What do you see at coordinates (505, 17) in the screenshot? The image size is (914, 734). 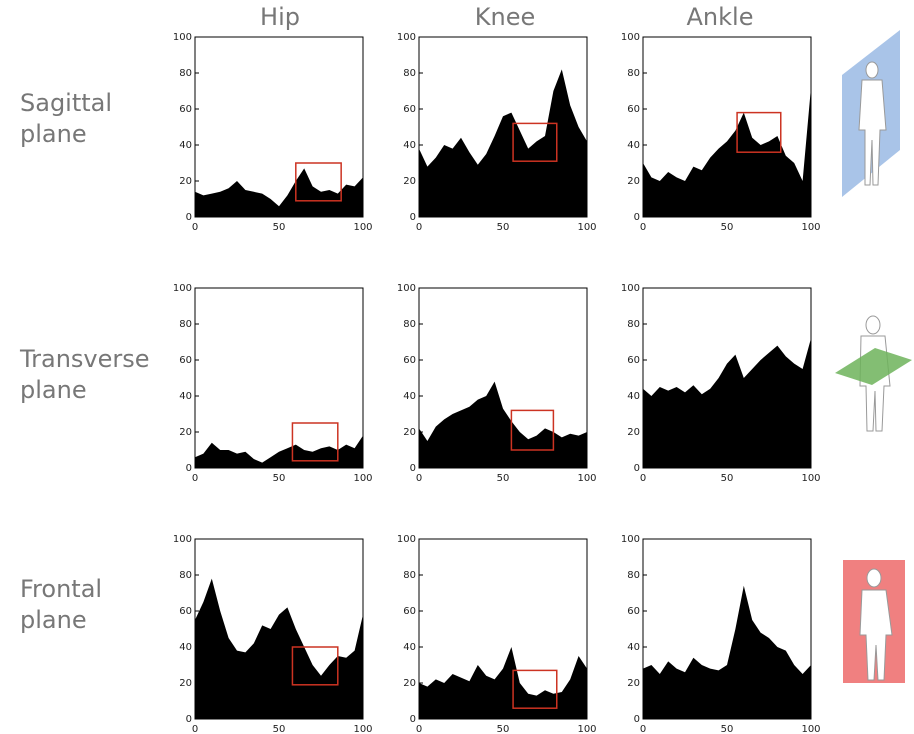 I see `column-header: Knee` at bounding box center [505, 17].